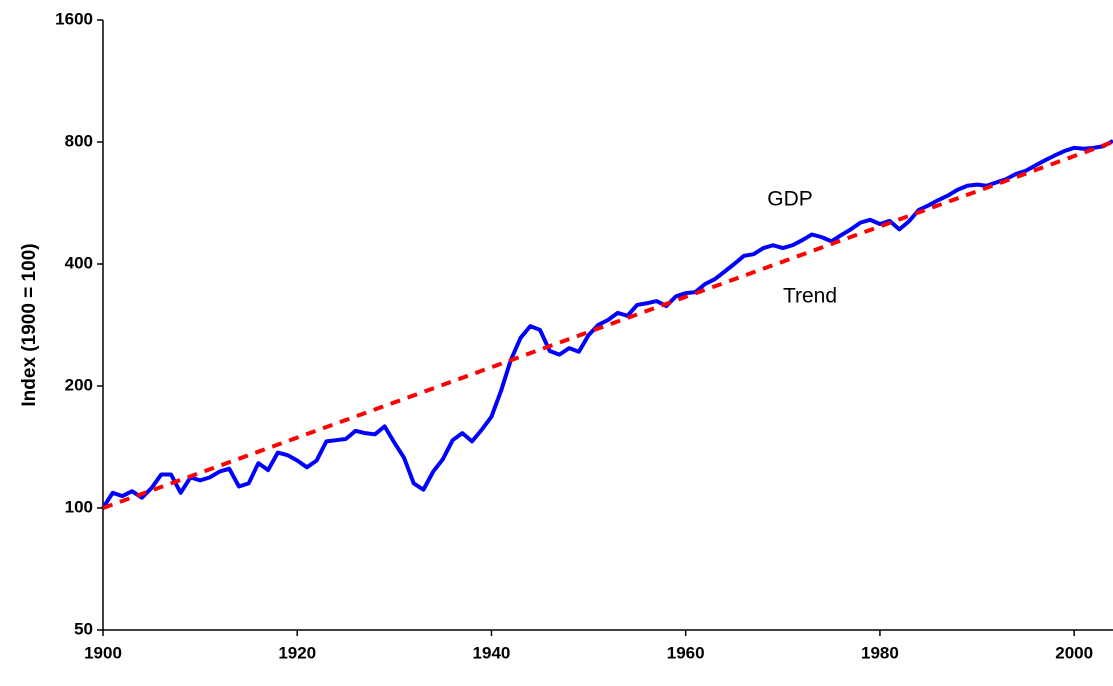 The height and width of the screenshot is (686, 1113). Describe the element at coordinates (79, 384) in the screenshot. I see `y-tick-label: 200` at that location.